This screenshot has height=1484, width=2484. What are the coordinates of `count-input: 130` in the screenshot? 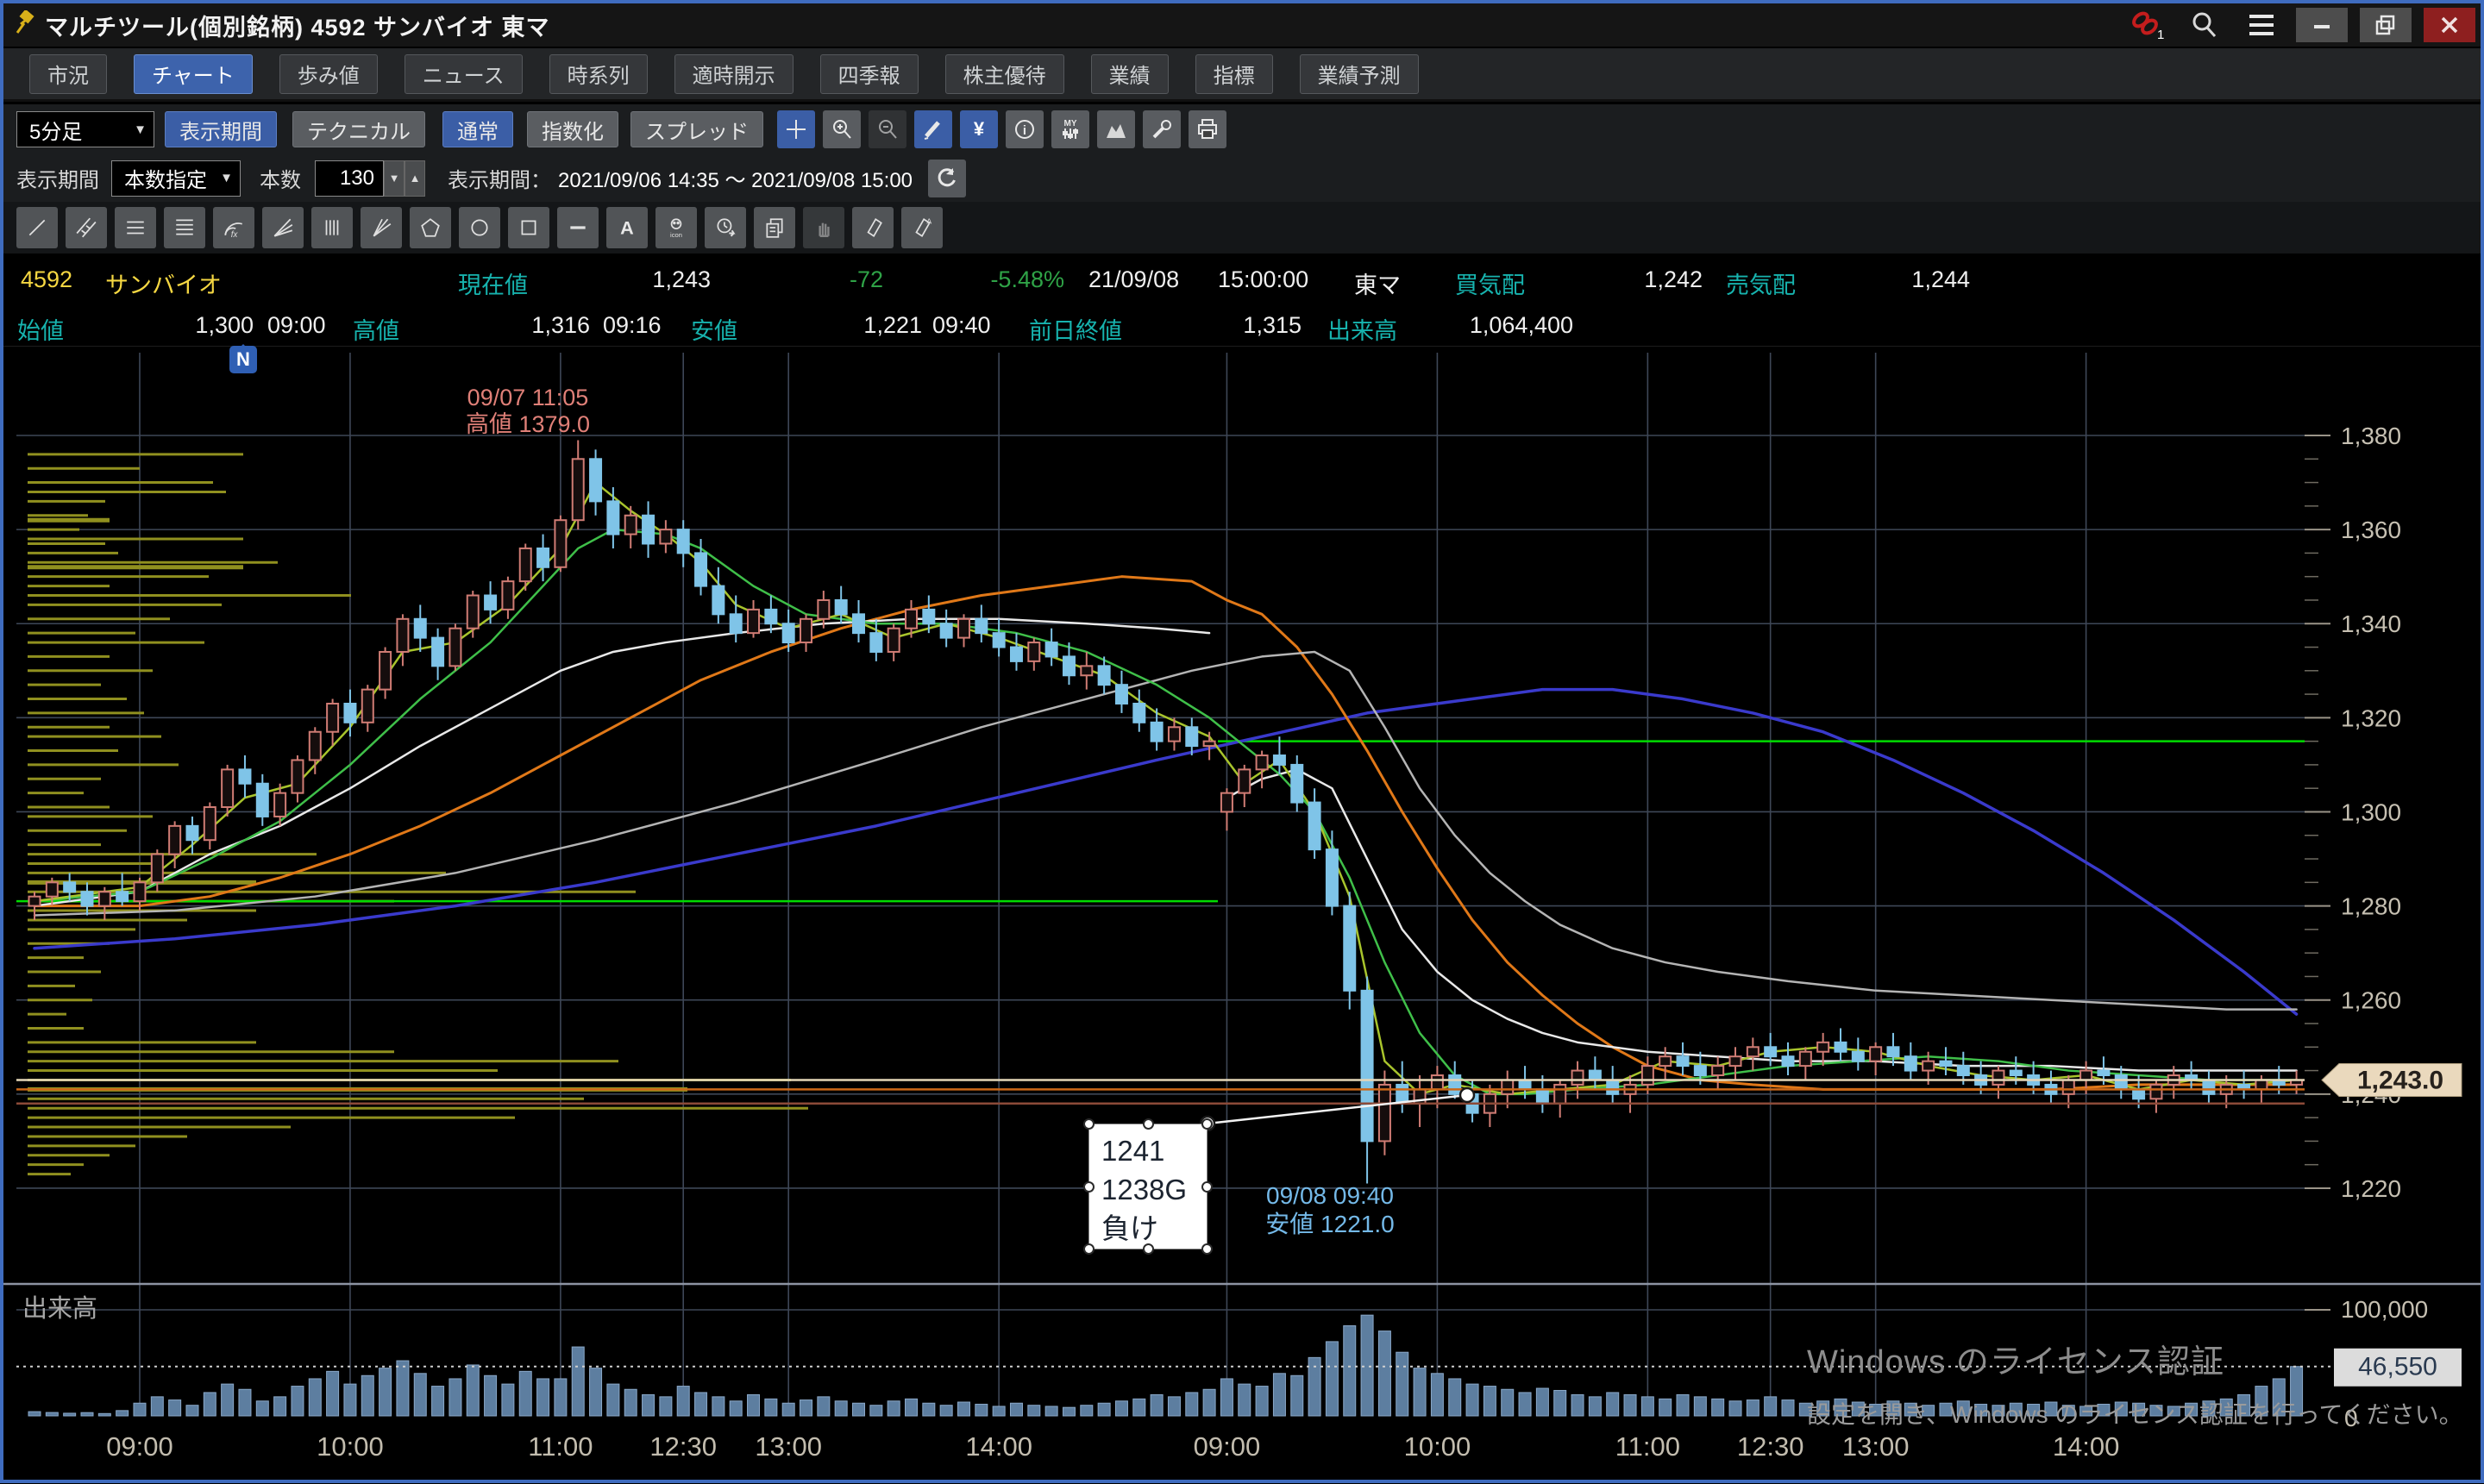 It's located at (349, 178).